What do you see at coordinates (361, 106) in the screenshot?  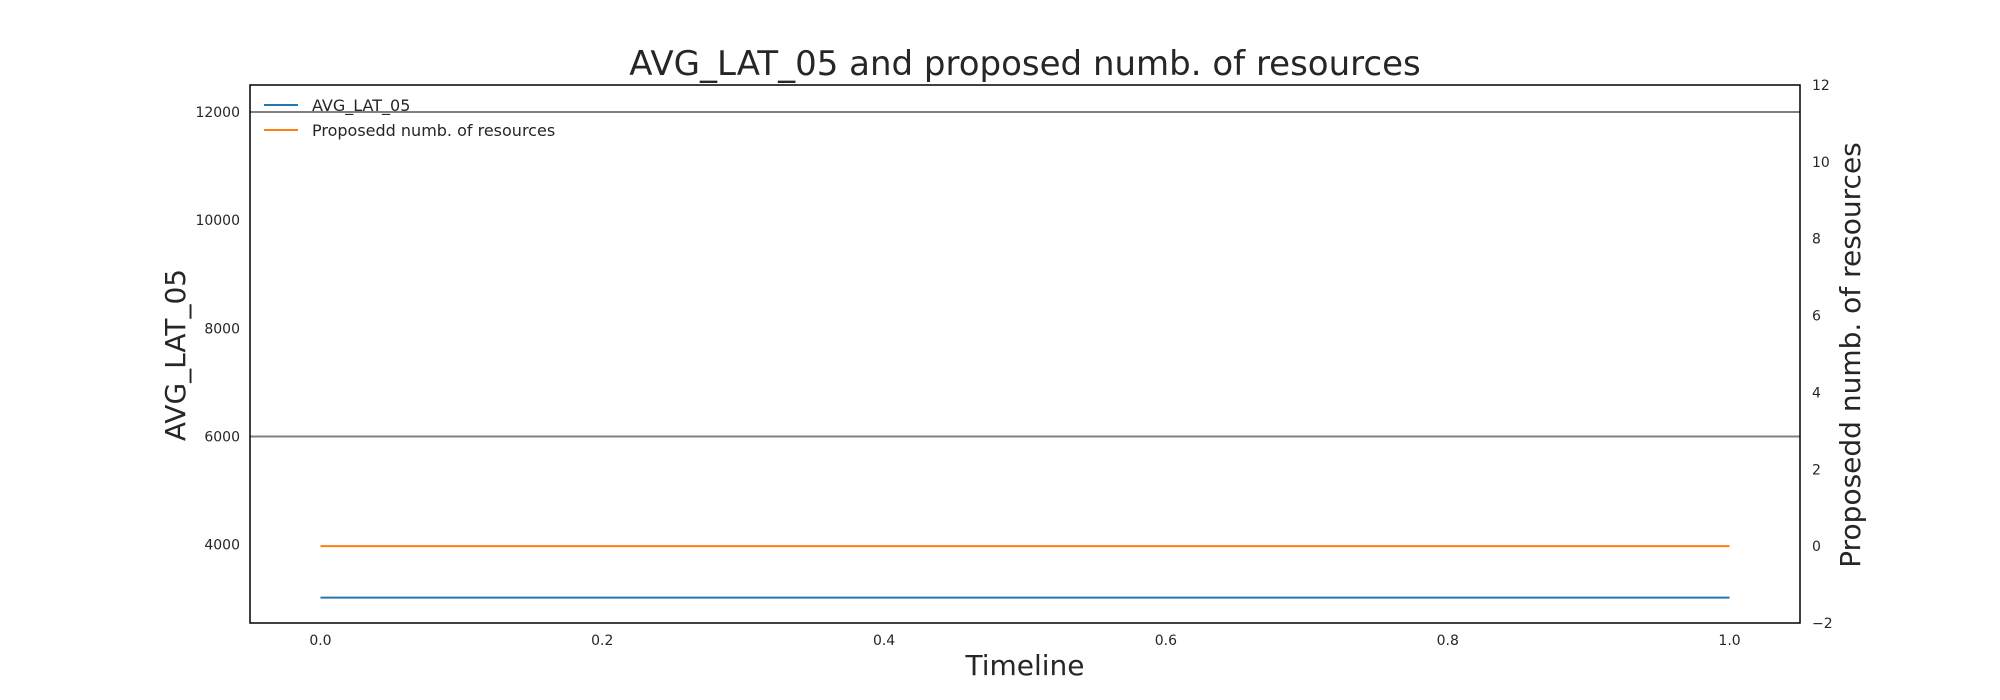 I see `legend-label: AVG_LAT_05` at bounding box center [361, 106].